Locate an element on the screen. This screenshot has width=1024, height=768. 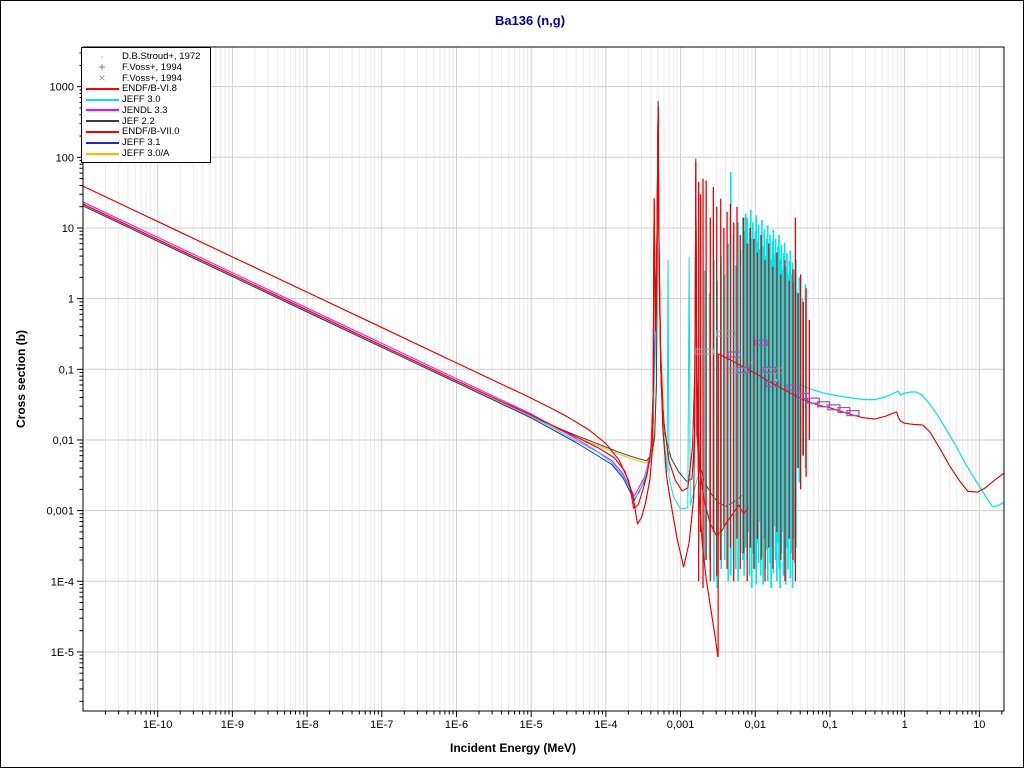
y-tick-label: 0,001 is located at coordinates (60, 512).